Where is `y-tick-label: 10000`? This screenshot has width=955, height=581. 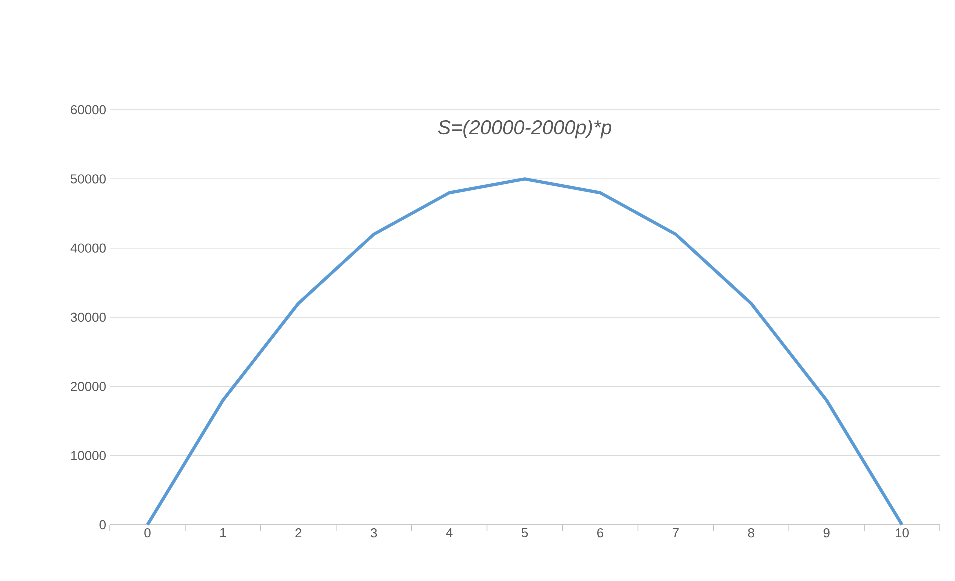
y-tick-label: 10000 is located at coordinates (88, 455).